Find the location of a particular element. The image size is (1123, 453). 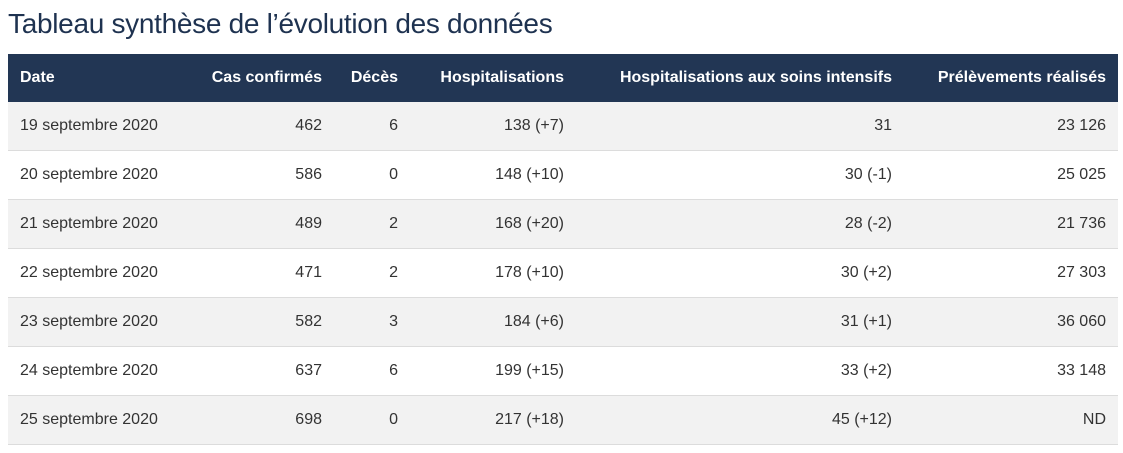

cell-hospitalisations: 148 (+10) is located at coordinates (493, 175).